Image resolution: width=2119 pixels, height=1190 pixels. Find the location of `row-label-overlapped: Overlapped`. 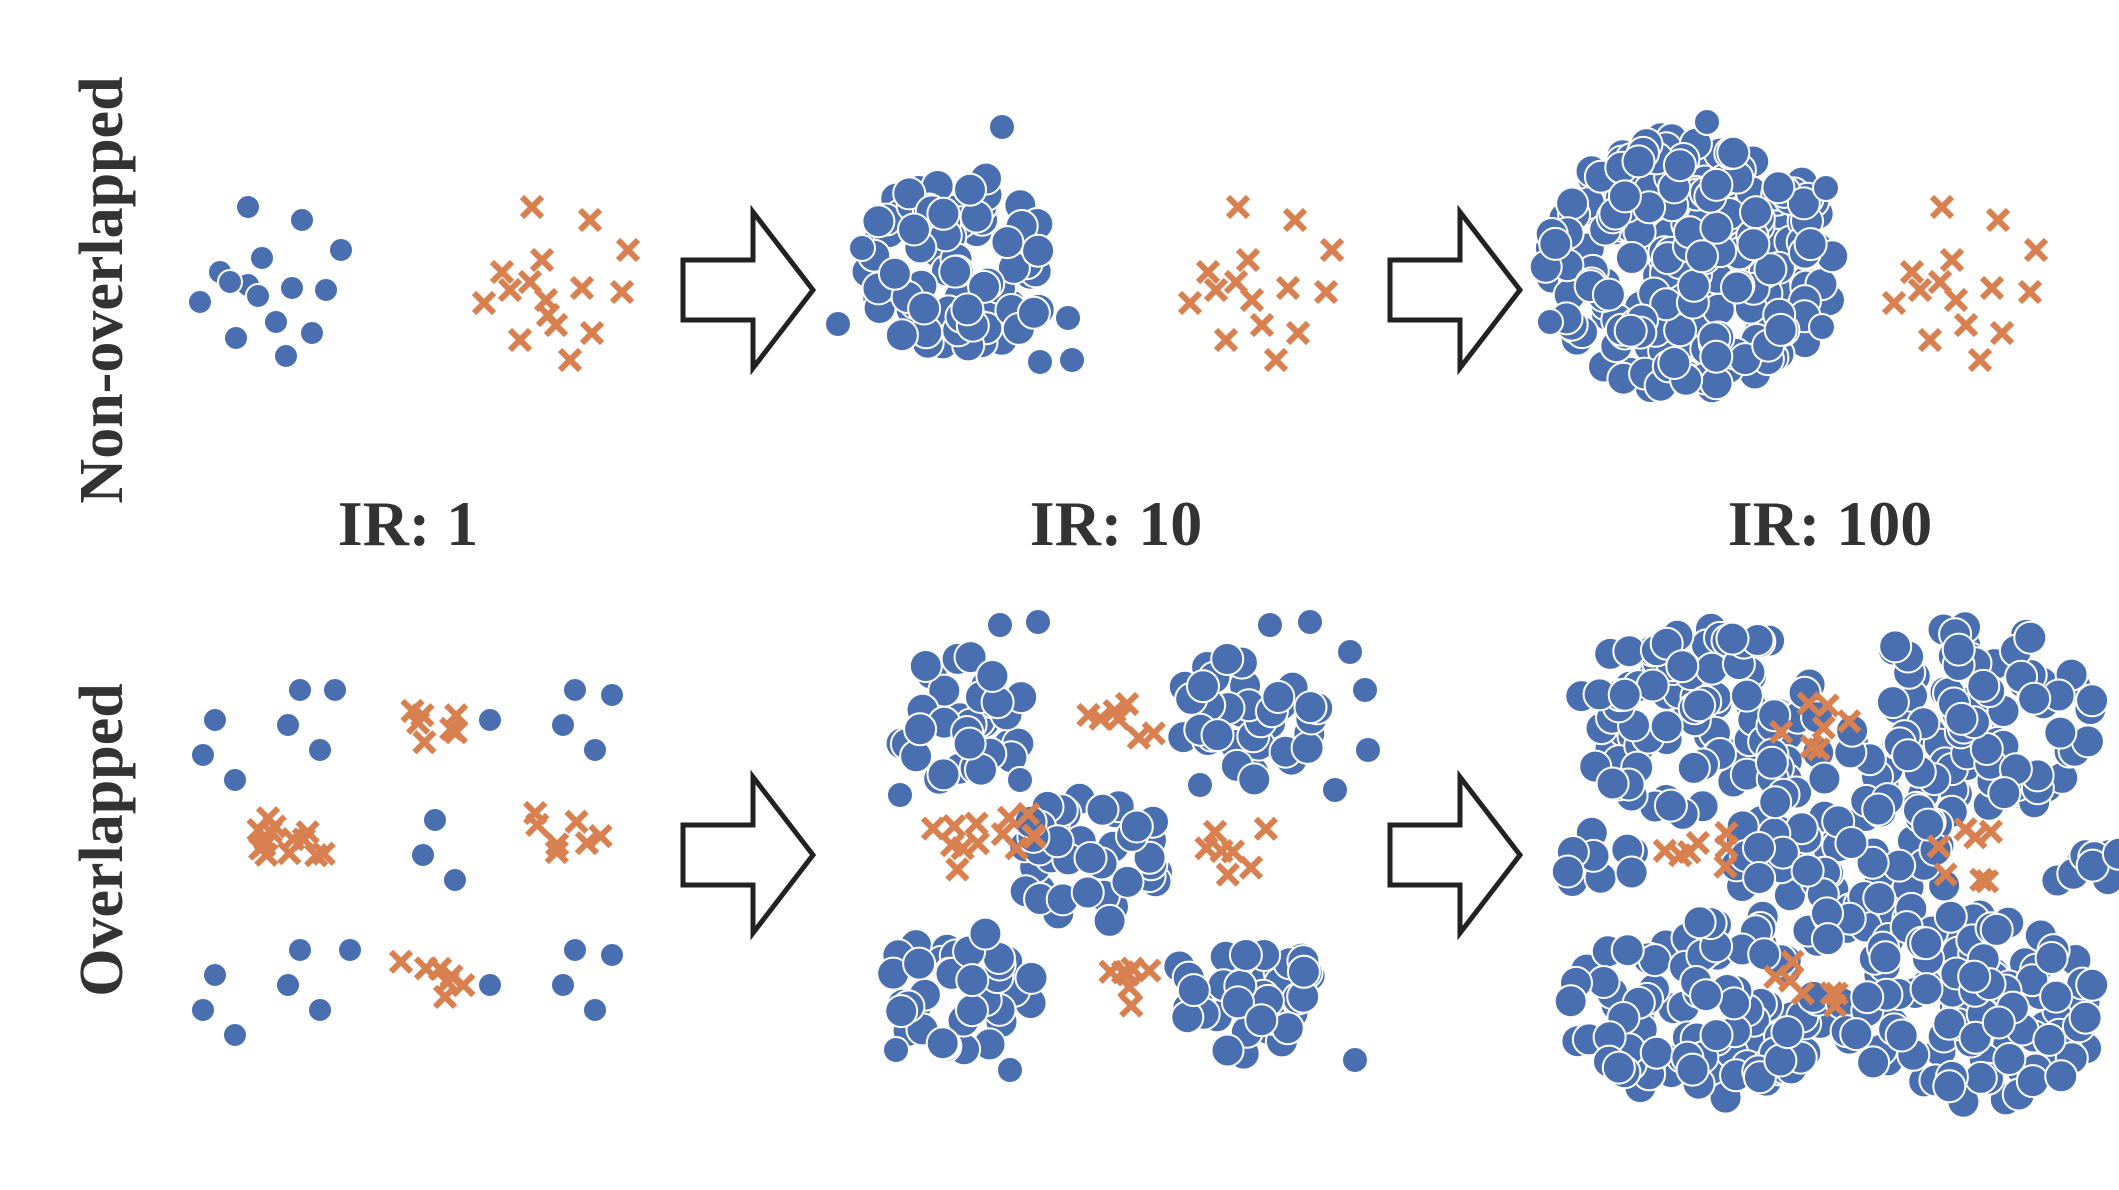

row-label-overlapped: Overlapped is located at coordinates (102, 840).